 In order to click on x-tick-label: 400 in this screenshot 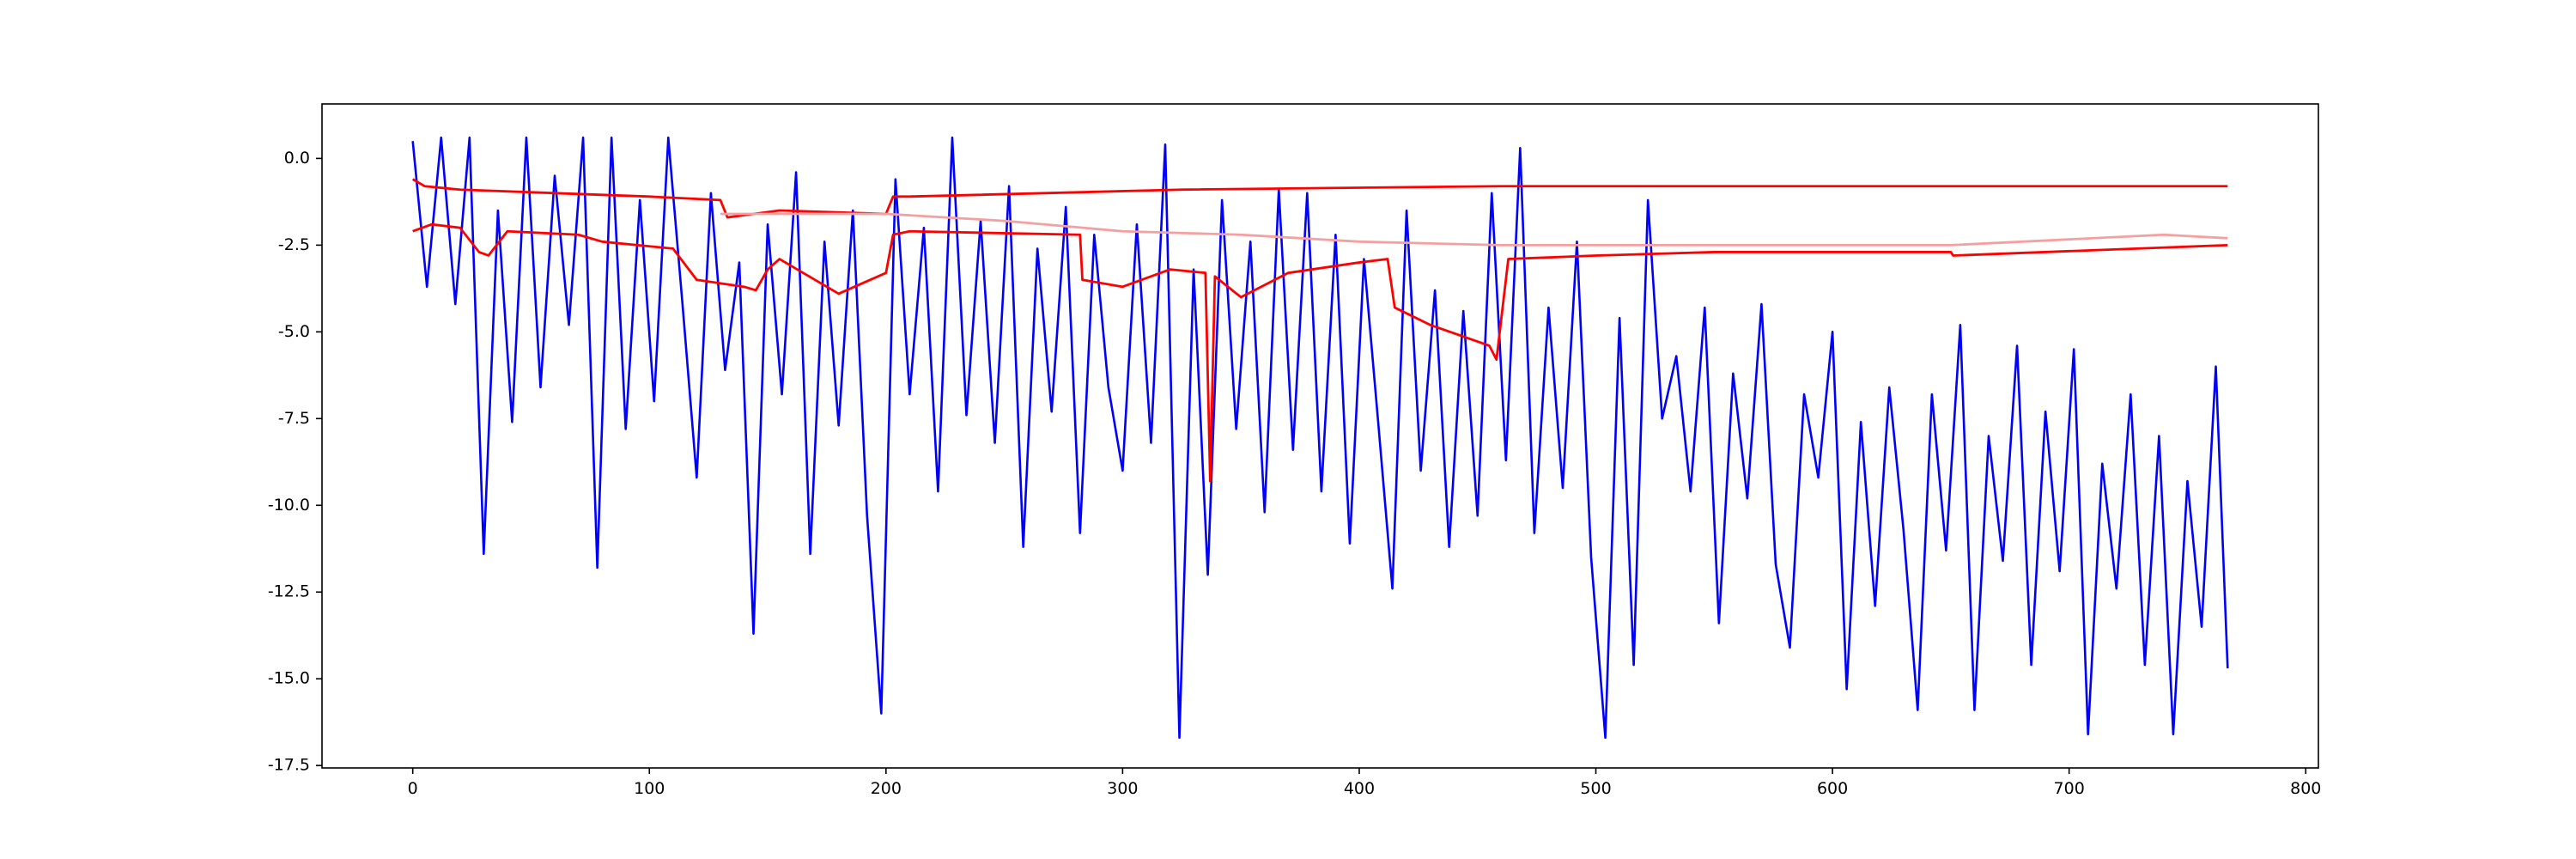, I will do `click(1360, 788)`.